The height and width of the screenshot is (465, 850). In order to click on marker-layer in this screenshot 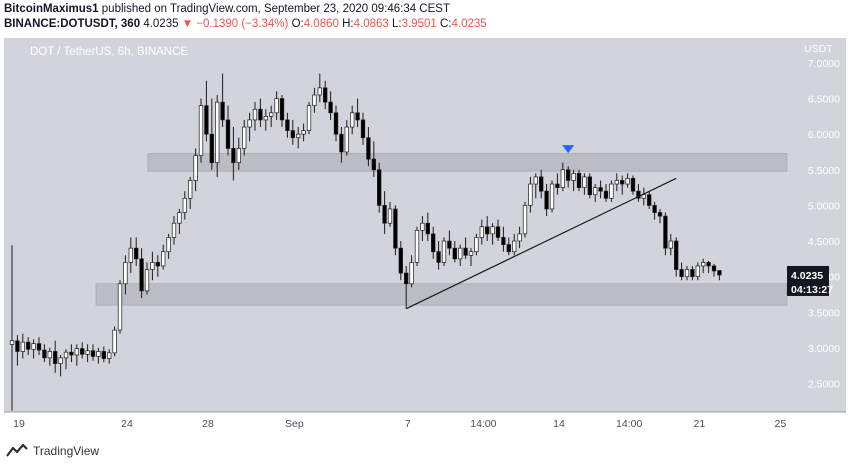, I will do `click(568, 149)`.